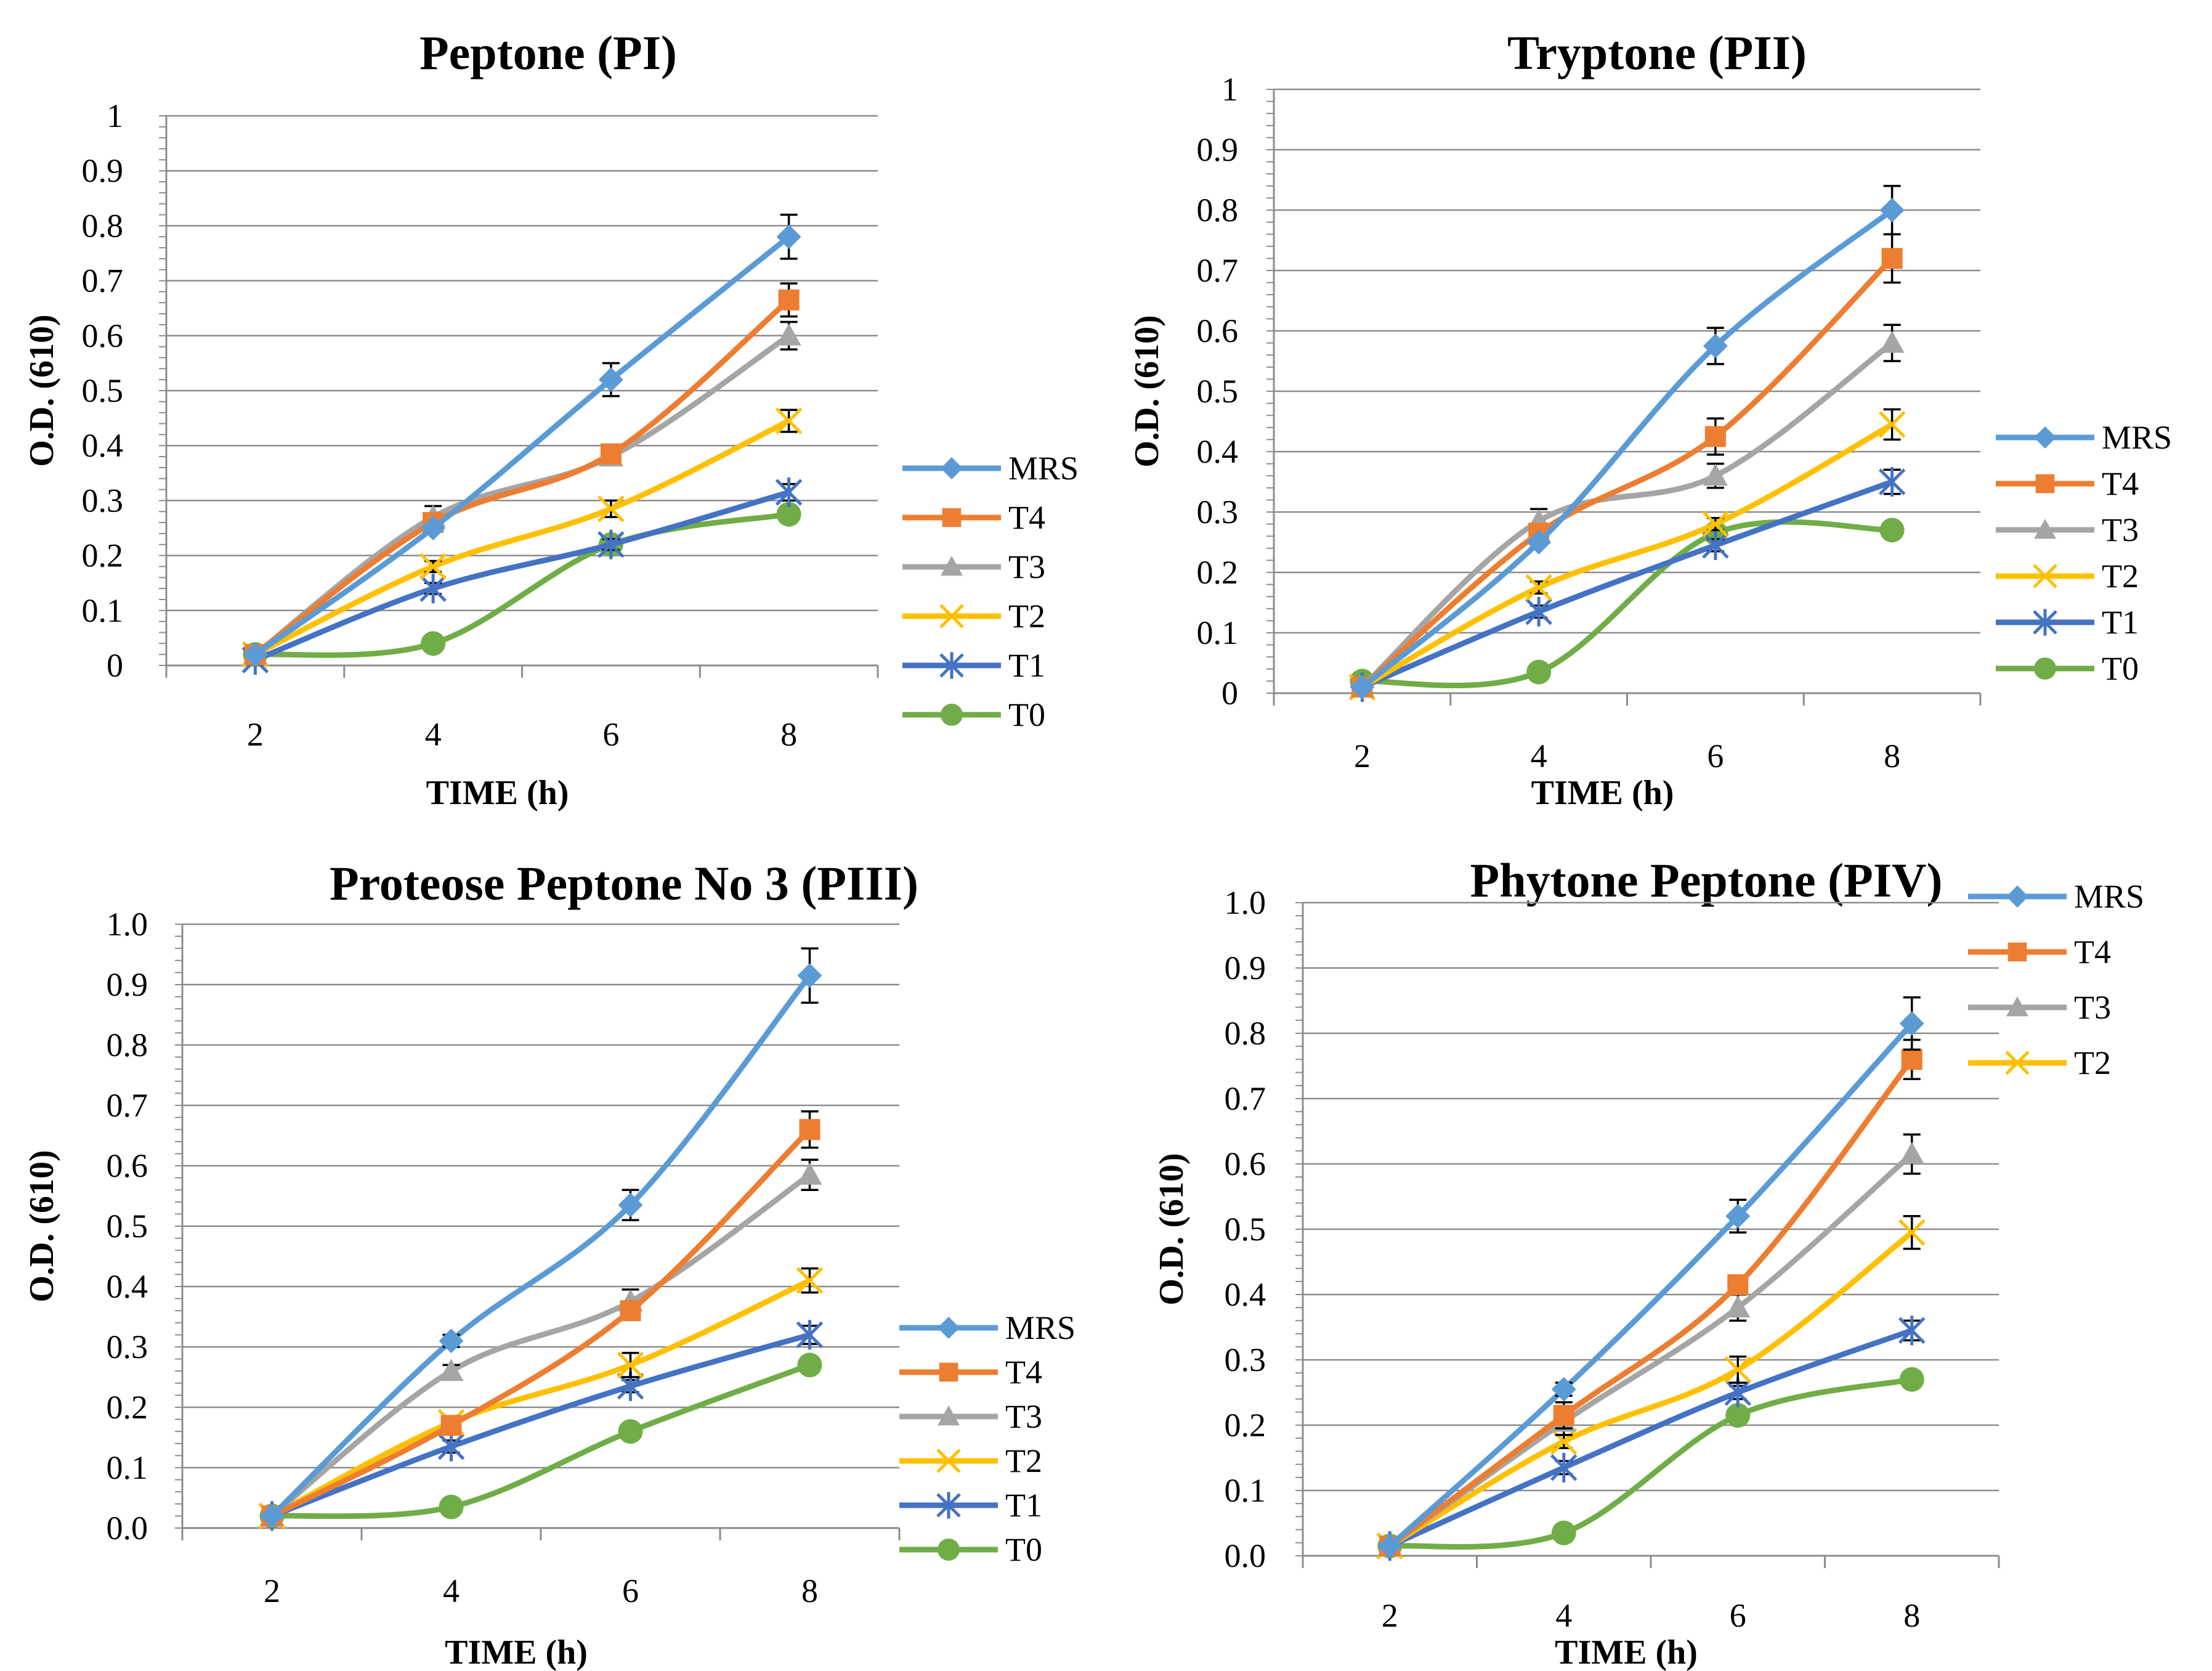  Describe the element at coordinates (1229, 89) in the screenshot. I see `y-tick-label: 1` at that location.